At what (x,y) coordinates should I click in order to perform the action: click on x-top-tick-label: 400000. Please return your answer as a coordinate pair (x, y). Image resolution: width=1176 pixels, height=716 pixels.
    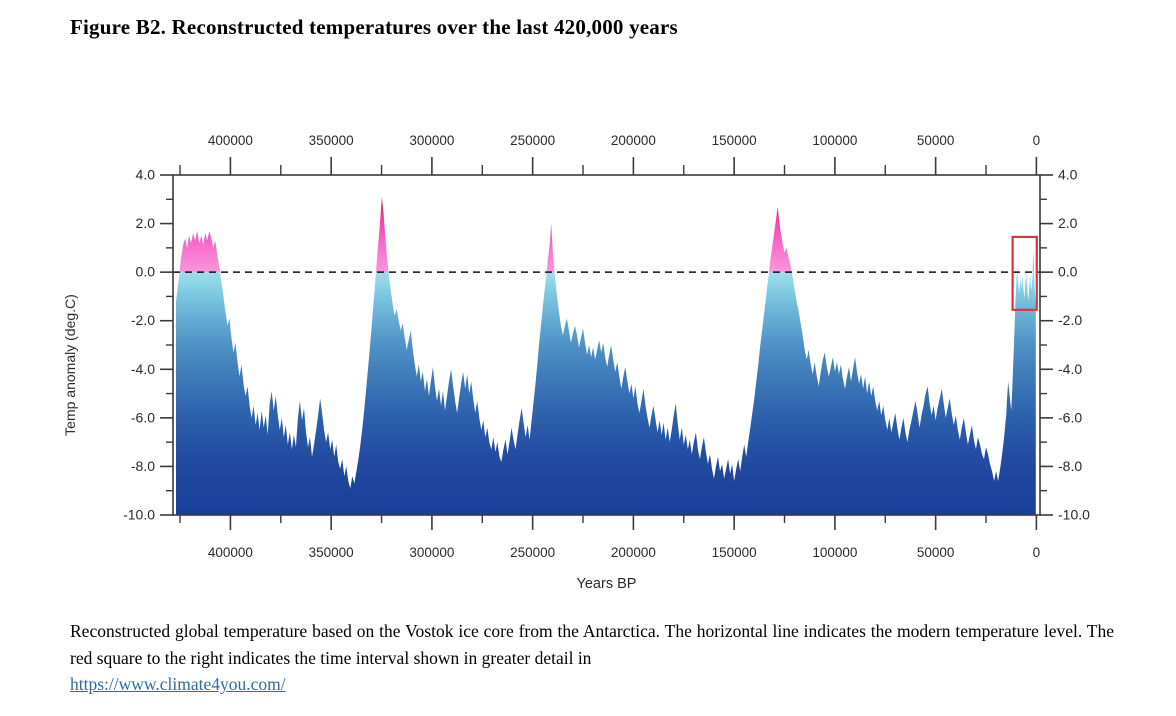
    Looking at the image, I should click on (230, 140).